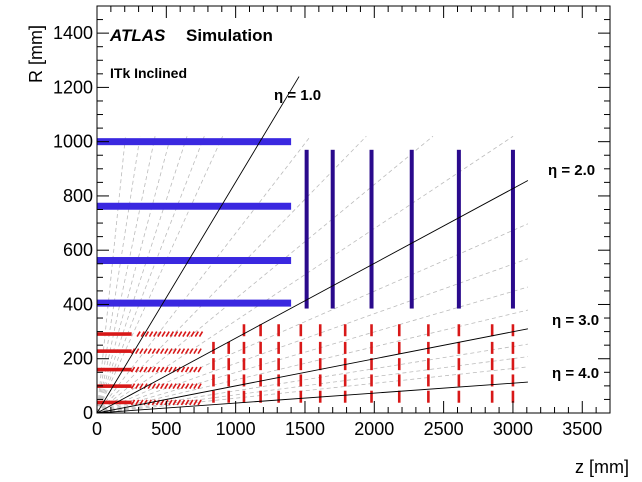 This screenshot has width=642, height=482. What do you see at coordinates (229, 35) in the screenshot?
I see `status-label: Simulation` at bounding box center [229, 35].